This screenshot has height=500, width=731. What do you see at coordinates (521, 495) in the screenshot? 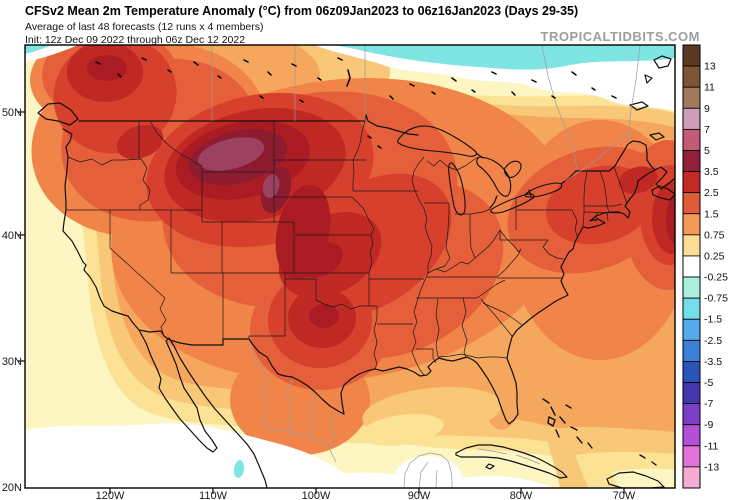
I see `lon-label-80w: 80W` at bounding box center [521, 495].